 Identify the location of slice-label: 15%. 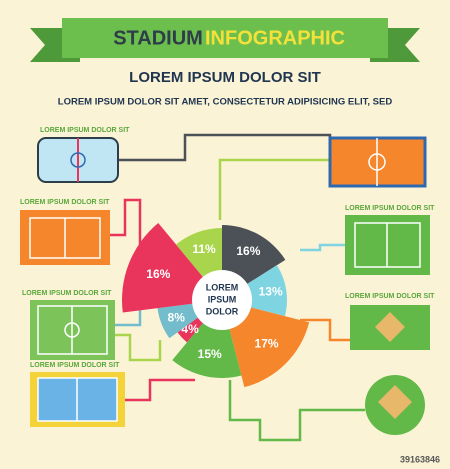
(210, 354).